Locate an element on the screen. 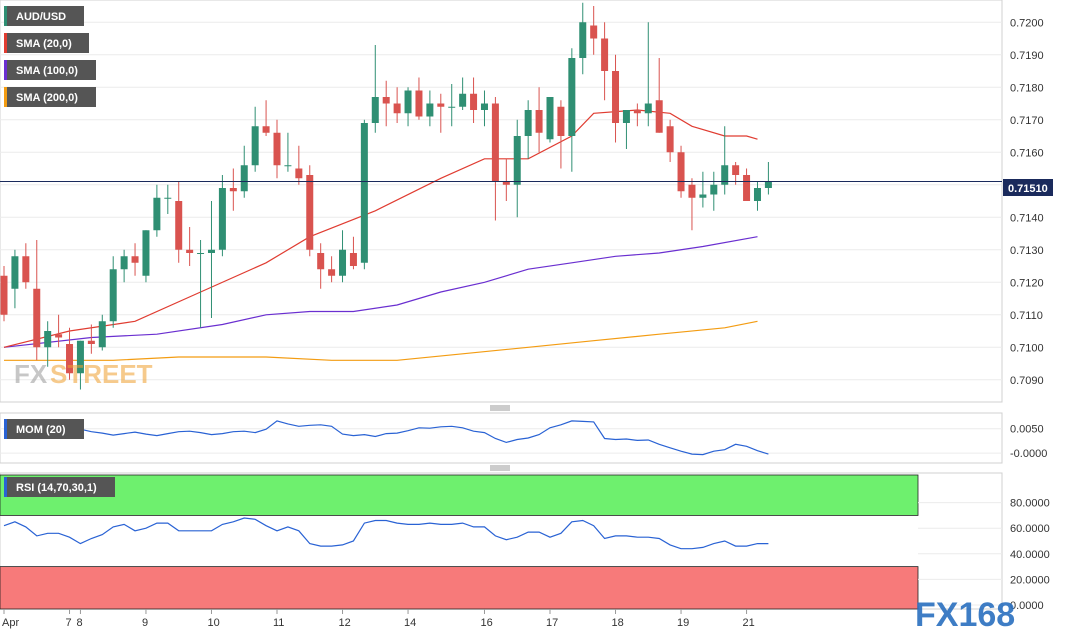  rsi-tick-label: 20.0000 is located at coordinates (1030, 580).